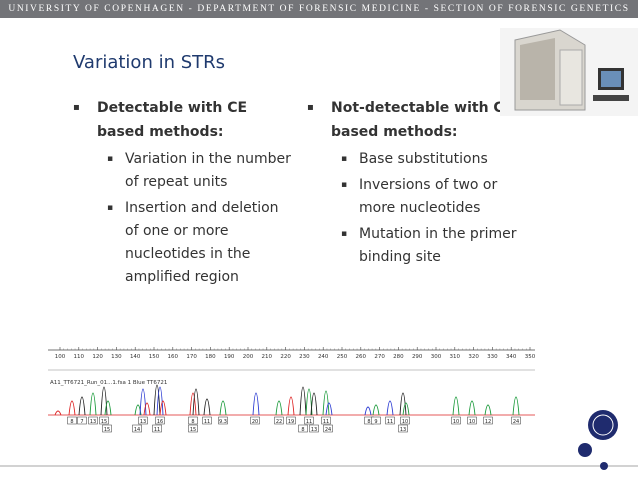 The width and height of the screenshot is (638, 478). What do you see at coordinates (116, 357) in the screenshot?
I see `tick-label: 130` at bounding box center [116, 357].